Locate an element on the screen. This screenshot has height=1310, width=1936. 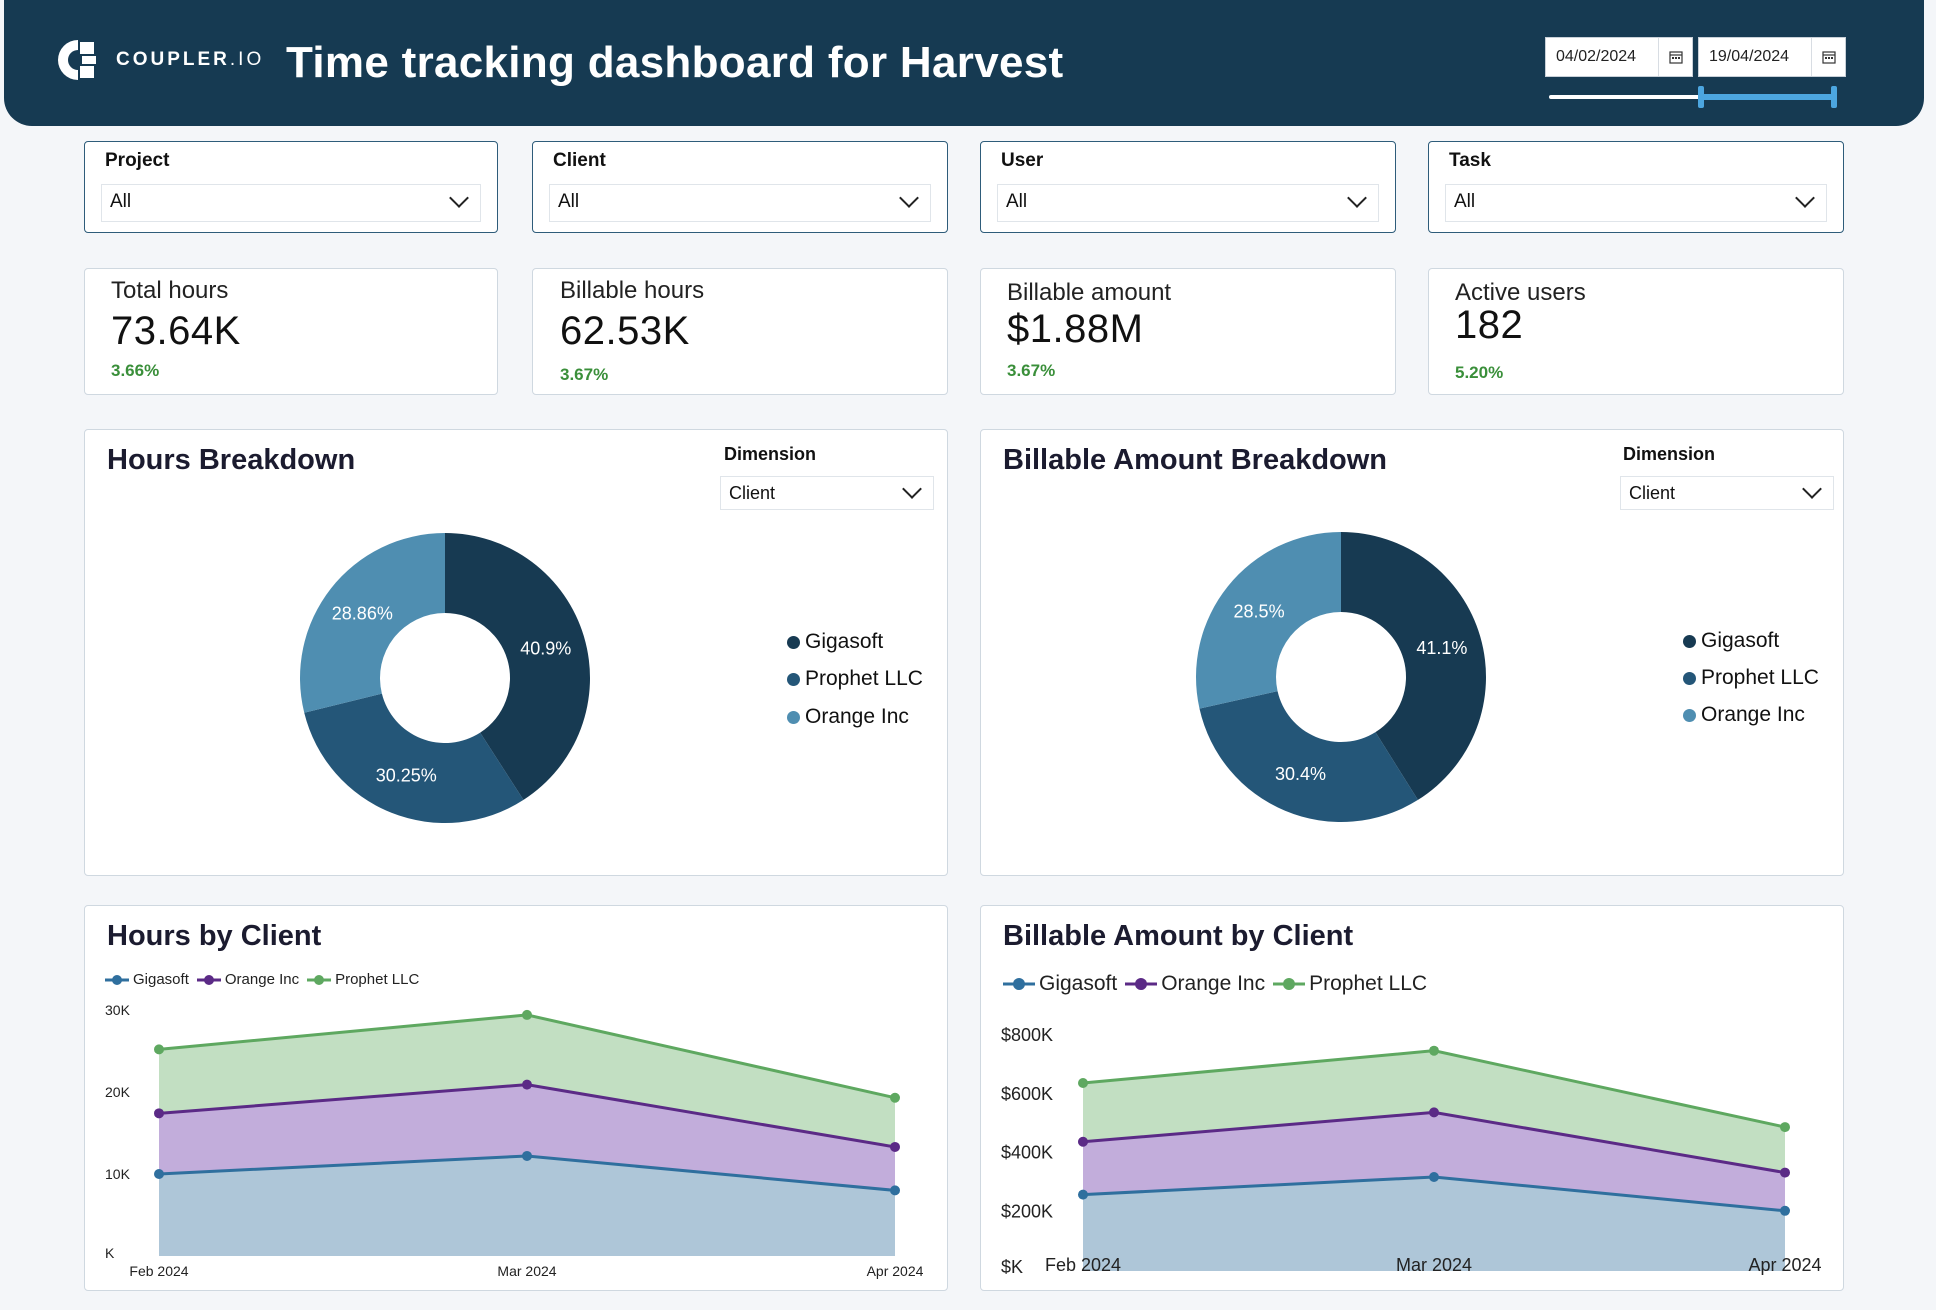
panel-title: Billable Amount Breakdown is located at coordinates (1195, 460).